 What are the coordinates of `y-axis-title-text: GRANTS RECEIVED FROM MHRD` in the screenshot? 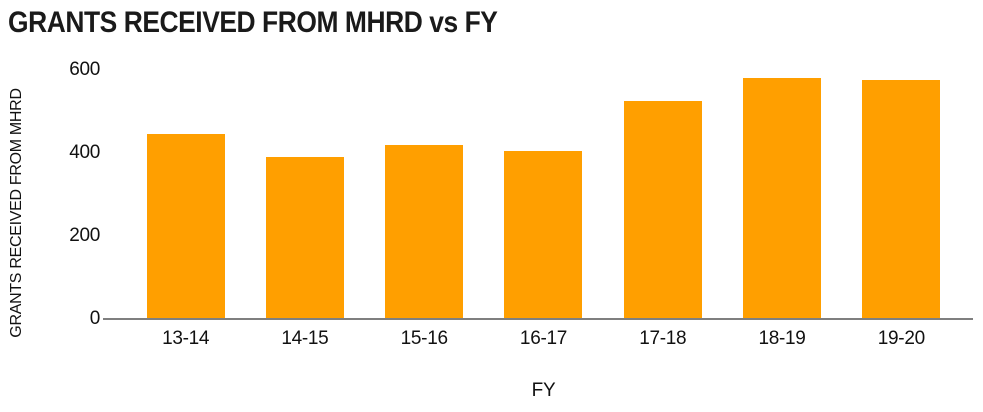 It's located at (16, 213).